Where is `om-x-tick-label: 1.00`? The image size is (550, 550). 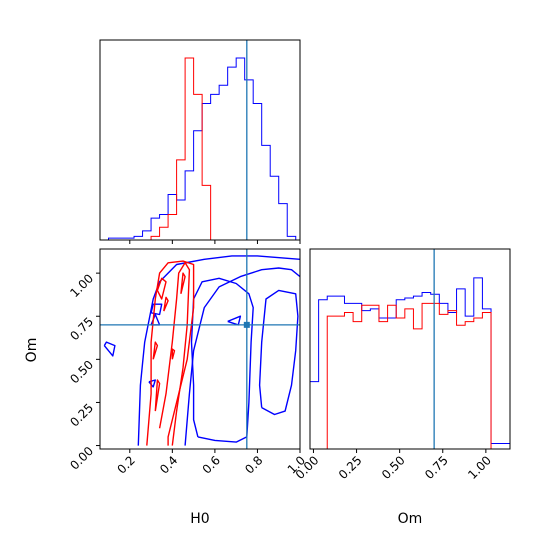 om-x-tick-label: 1.00 is located at coordinates (479, 467).